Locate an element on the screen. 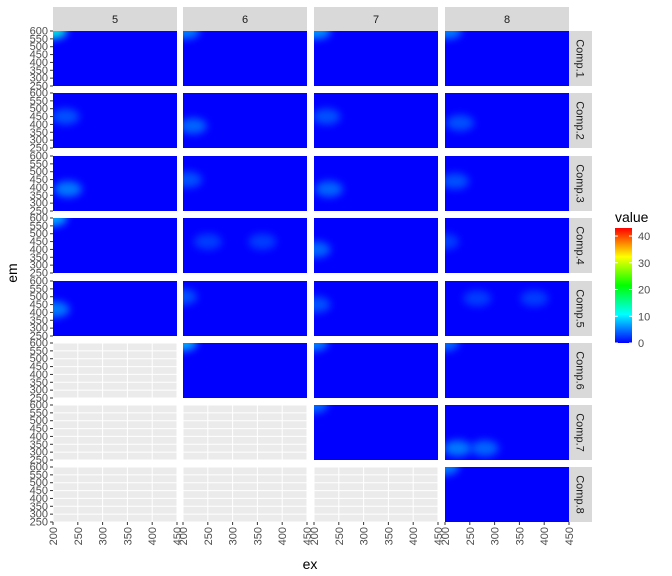 The width and height of the screenshot is (672, 576). legend-tick-label: 40 is located at coordinates (644, 237).